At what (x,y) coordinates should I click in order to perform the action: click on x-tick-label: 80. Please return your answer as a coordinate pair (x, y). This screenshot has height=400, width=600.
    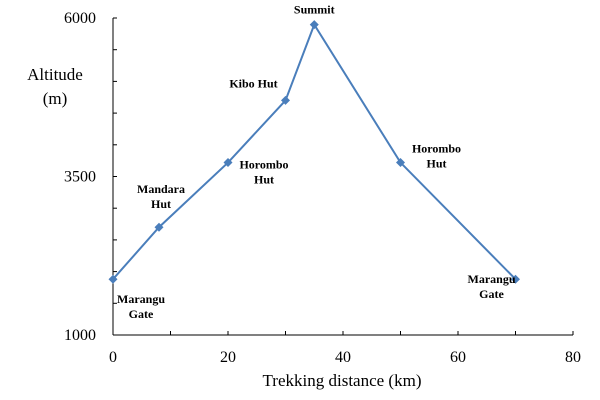
    Looking at the image, I should click on (573, 357).